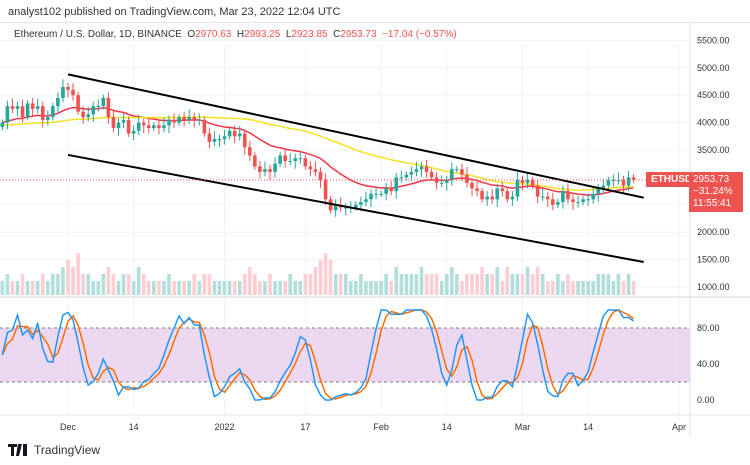 The width and height of the screenshot is (750, 465). Describe the element at coordinates (309, 34) in the screenshot. I see `low-value: 2923.85` at that location.